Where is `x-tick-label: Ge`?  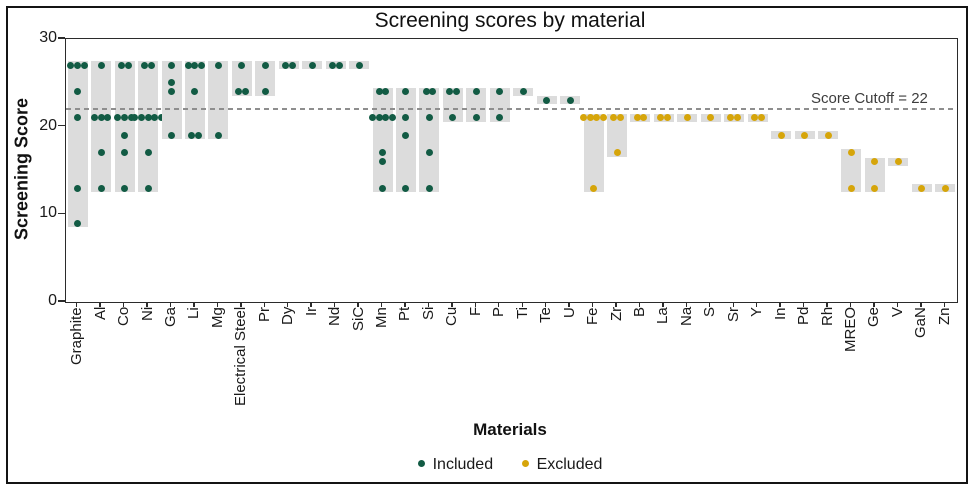 x-tick-label: Ge is located at coordinates (874, 316).